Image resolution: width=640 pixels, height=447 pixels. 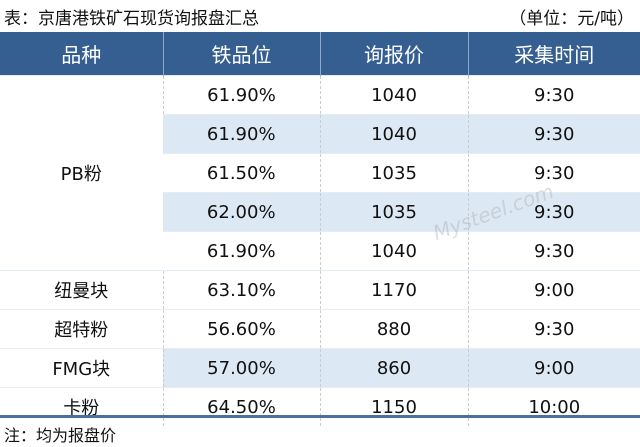 What do you see at coordinates (393, 406) in the screenshot?
I see `price-cell: 1150` at bounding box center [393, 406].